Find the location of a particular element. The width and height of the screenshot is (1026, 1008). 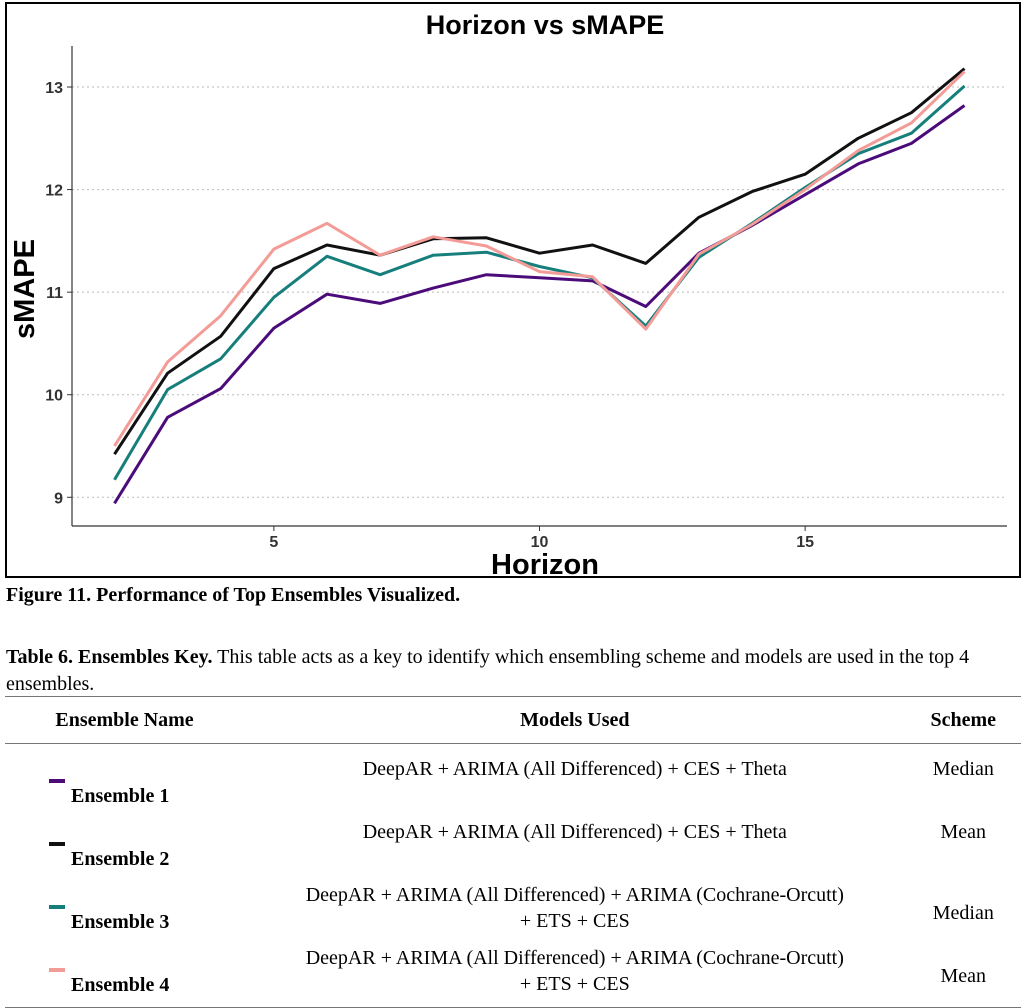

y-tick-label: 13 is located at coordinates (54, 88).